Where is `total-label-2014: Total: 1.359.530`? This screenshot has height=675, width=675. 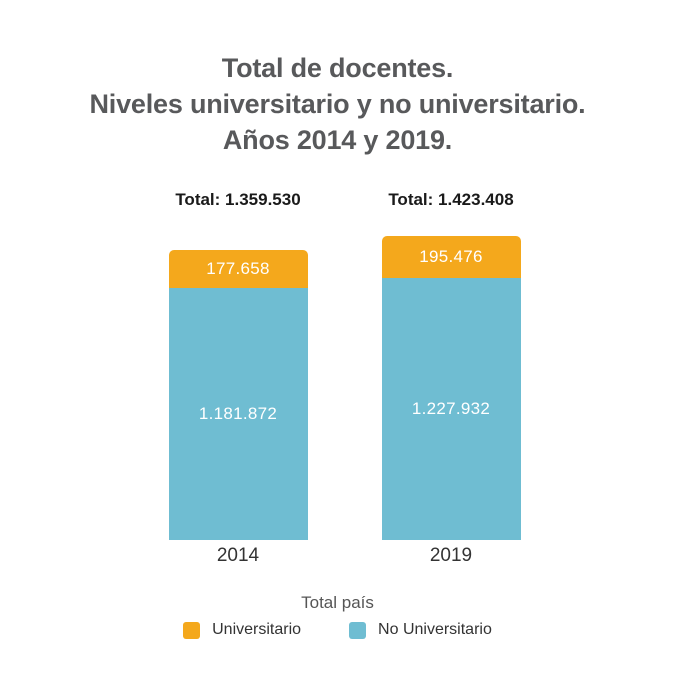
total-label-2014: Total: 1.359.530 is located at coordinates (238, 199).